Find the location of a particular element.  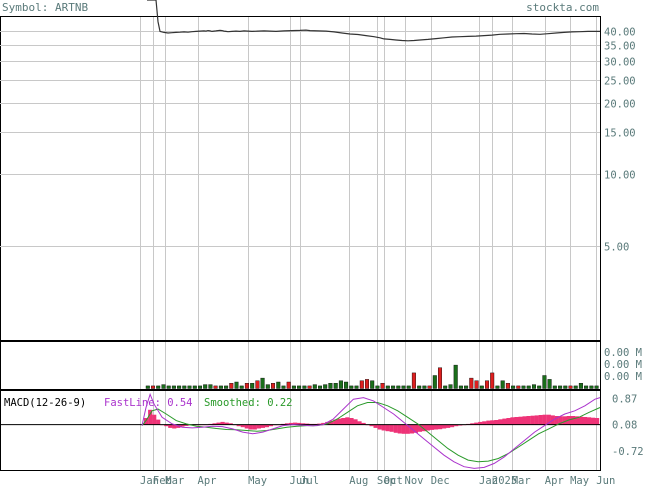

volume-vgrid is located at coordinates (368, 365).